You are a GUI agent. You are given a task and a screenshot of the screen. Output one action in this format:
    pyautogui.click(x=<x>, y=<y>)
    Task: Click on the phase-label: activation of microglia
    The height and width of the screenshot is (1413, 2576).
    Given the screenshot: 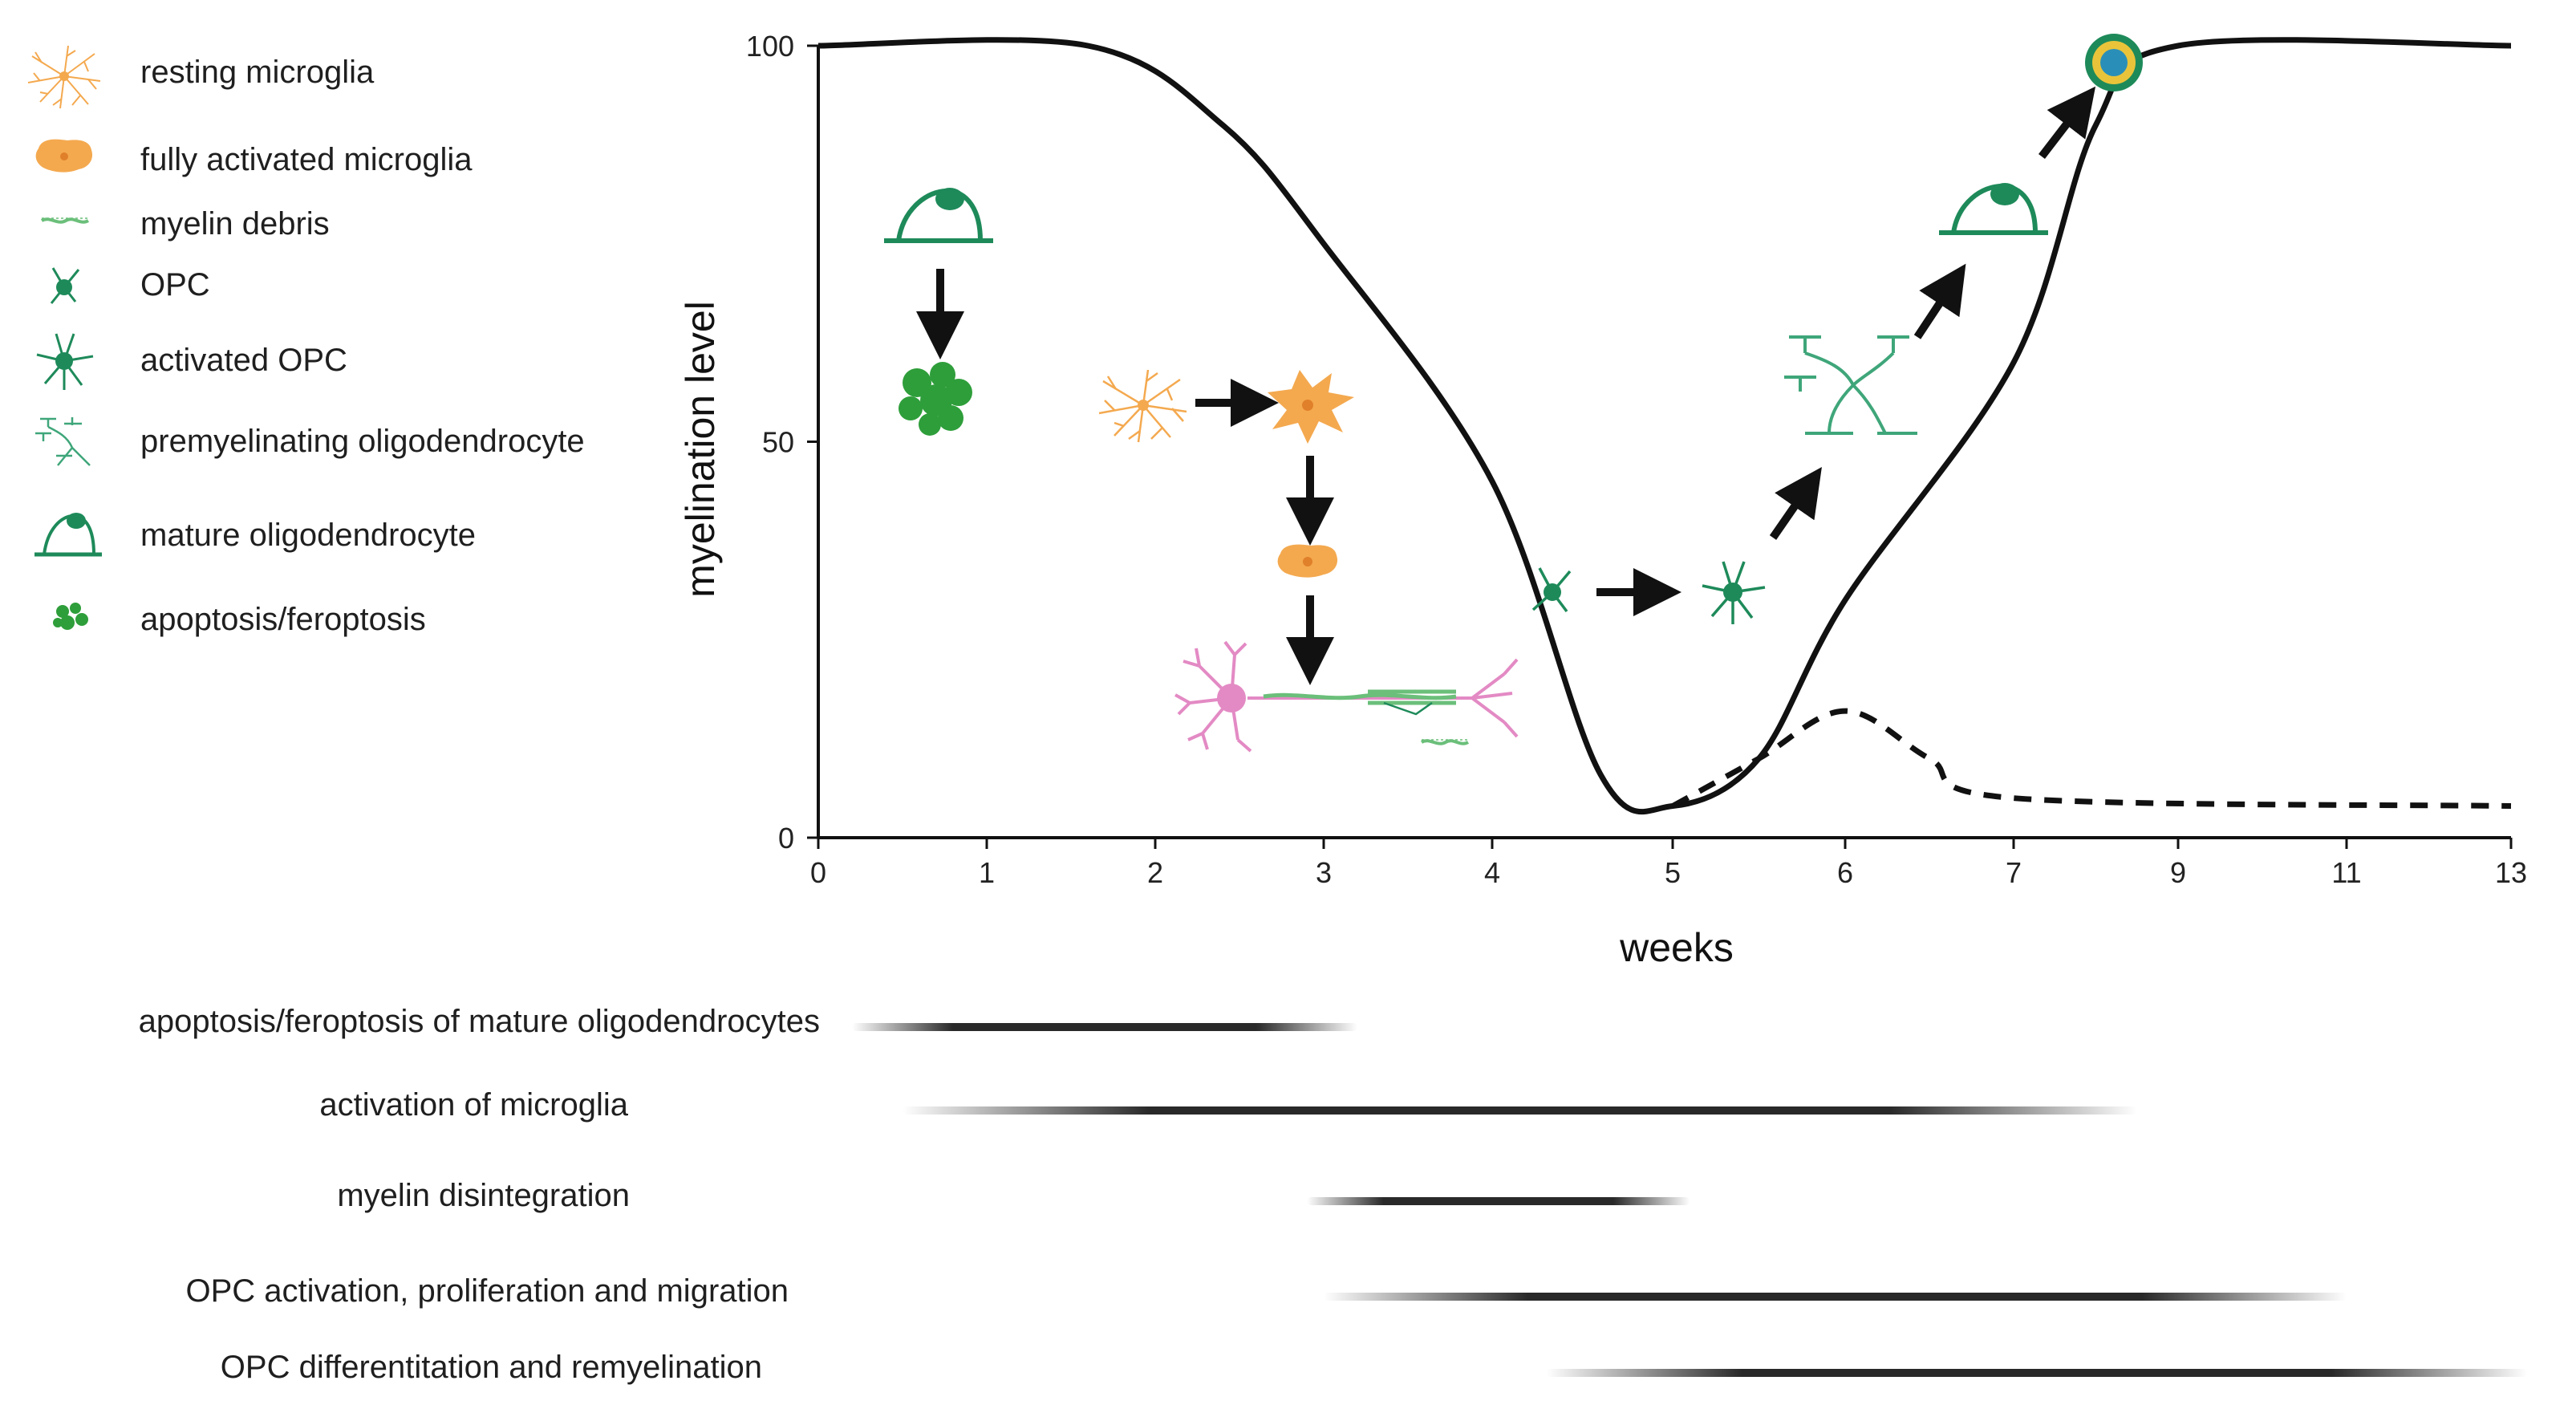 What is the action you would take?
    pyautogui.click(x=473, y=1105)
    